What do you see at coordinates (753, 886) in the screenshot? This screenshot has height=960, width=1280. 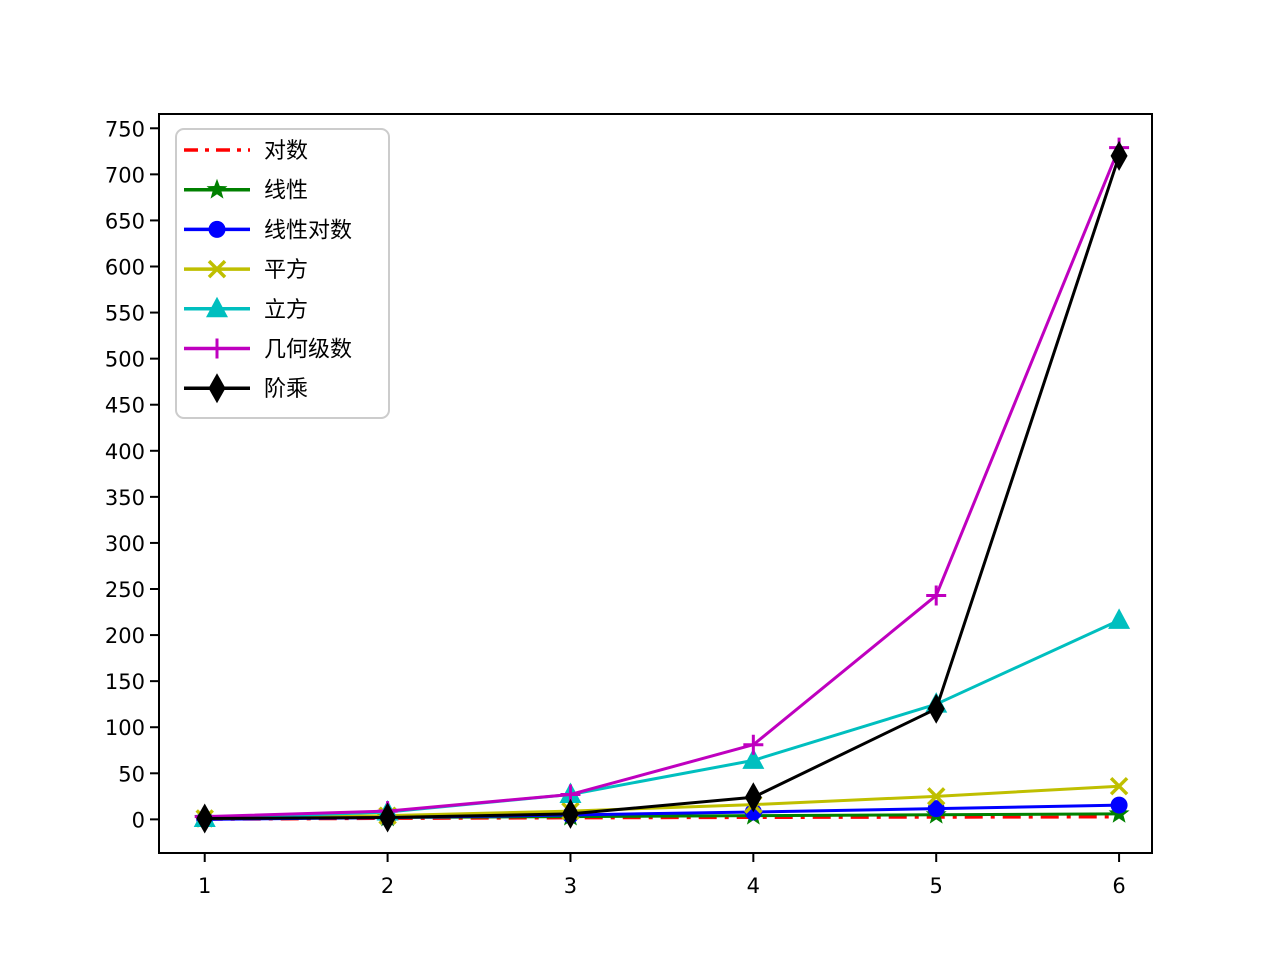 I see `x-tick-label: 4` at bounding box center [753, 886].